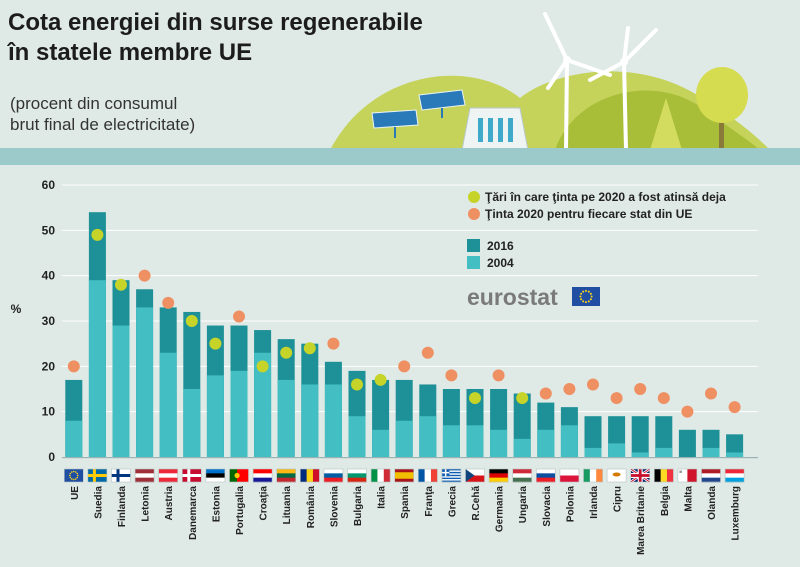  What do you see at coordinates (500, 246) in the screenshot?
I see `legend-2016-label: 2016` at bounding box center [500, 246].